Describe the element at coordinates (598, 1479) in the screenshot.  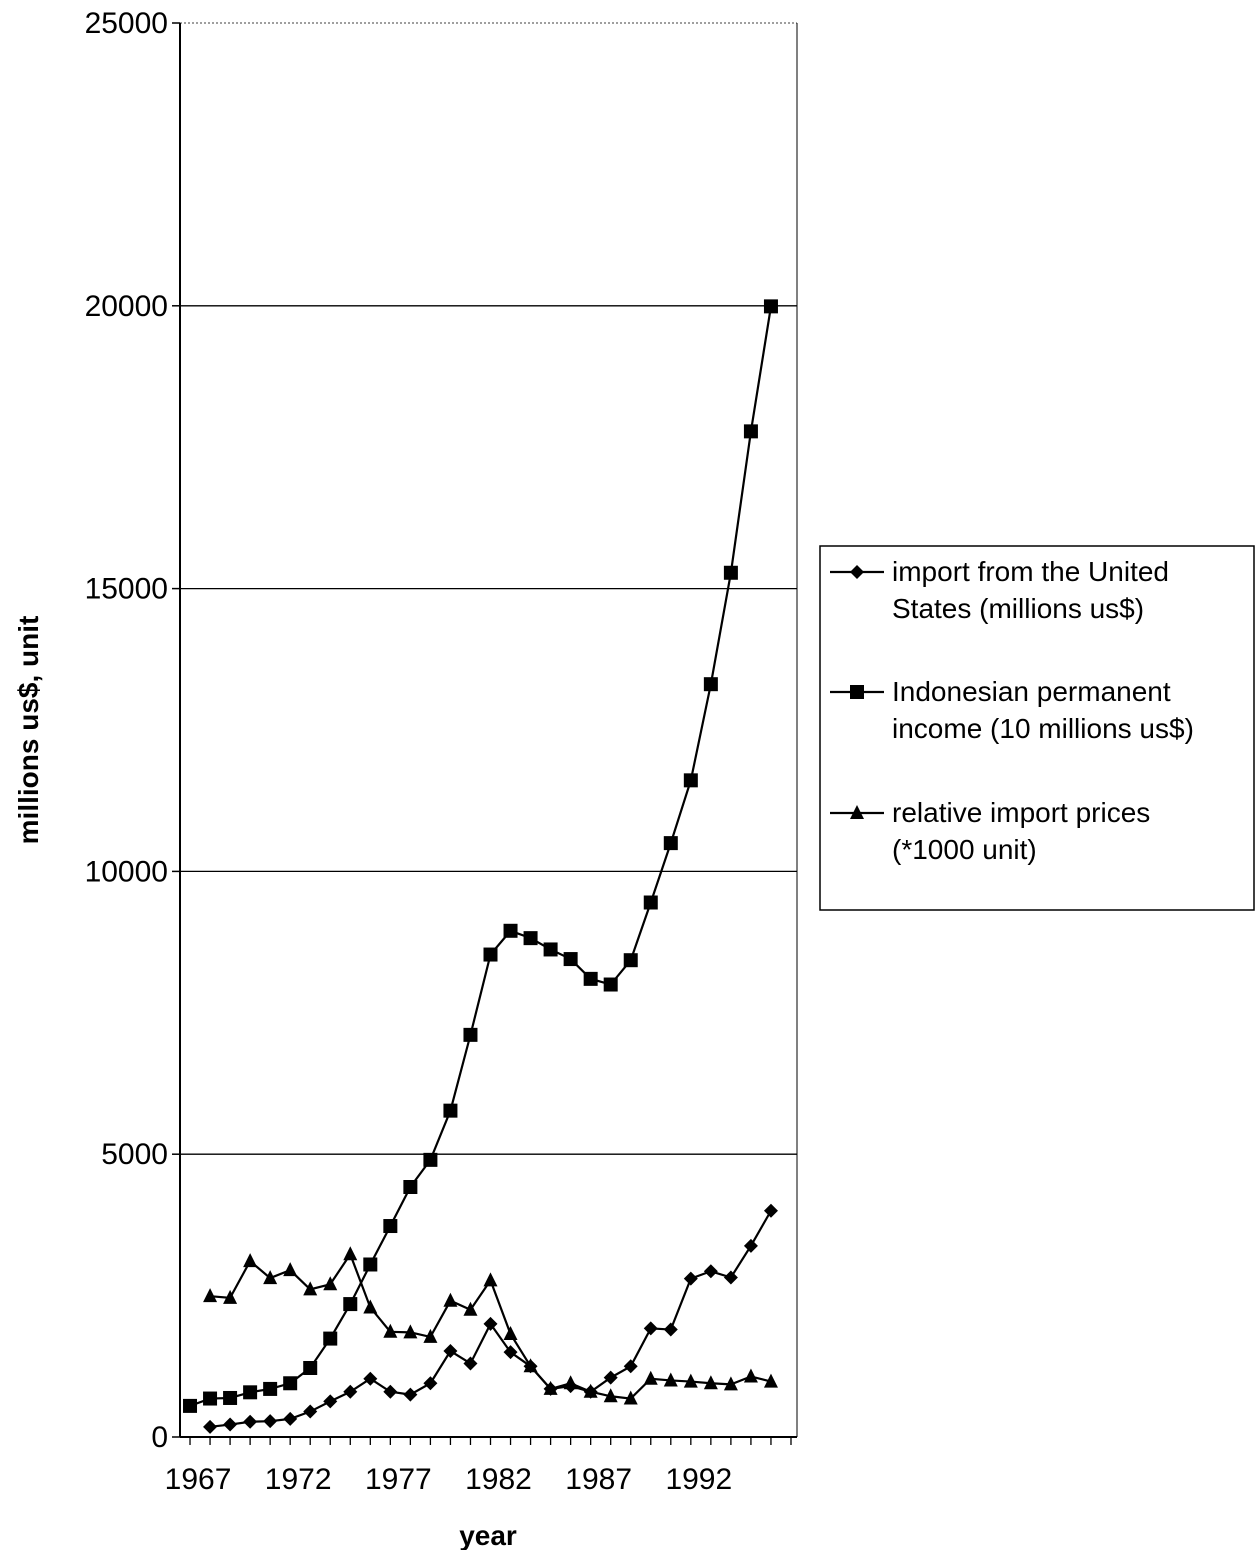
I see `x-tick-label: 1987` at that location.